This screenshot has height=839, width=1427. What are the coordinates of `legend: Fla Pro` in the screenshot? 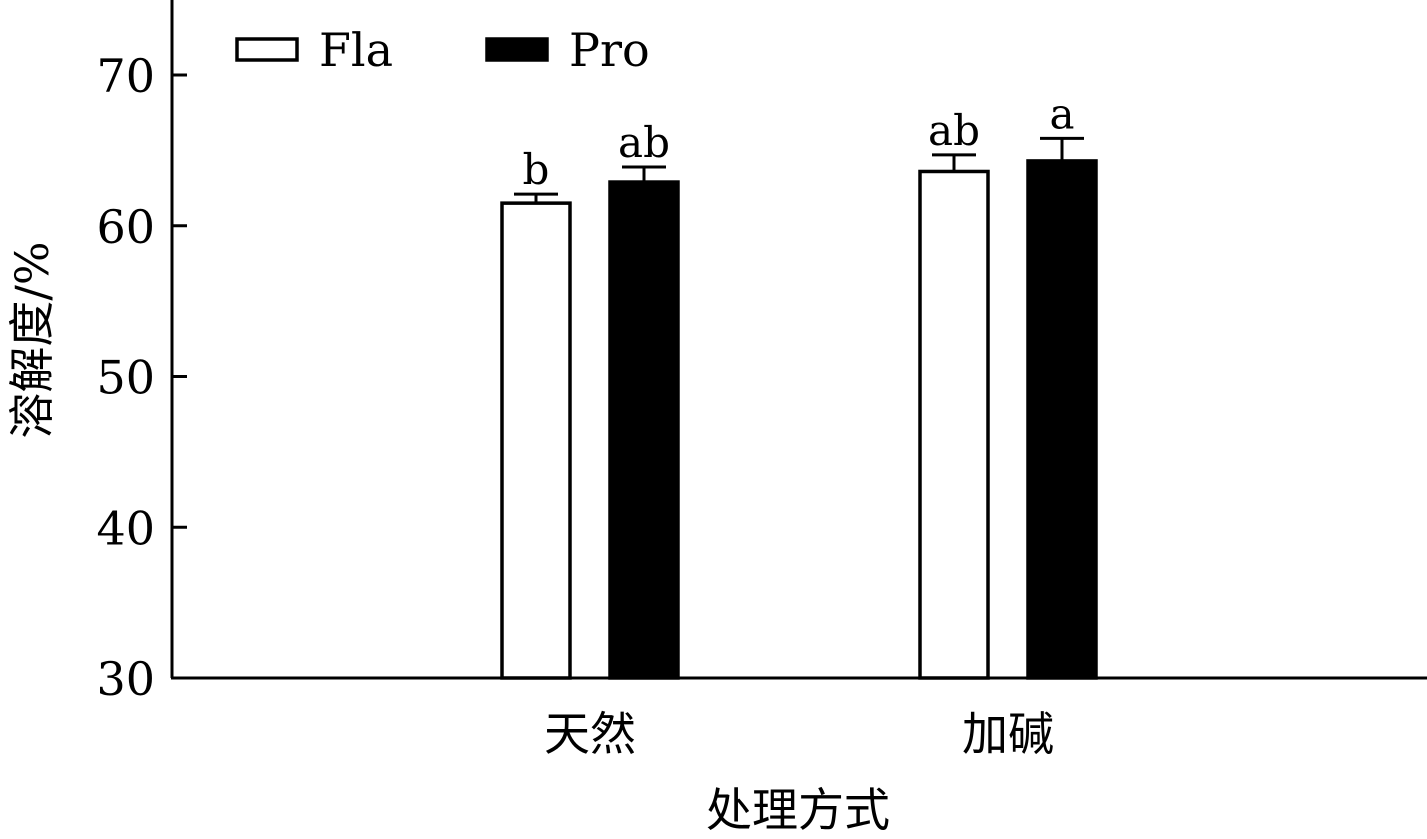 It's located at (442, 50).